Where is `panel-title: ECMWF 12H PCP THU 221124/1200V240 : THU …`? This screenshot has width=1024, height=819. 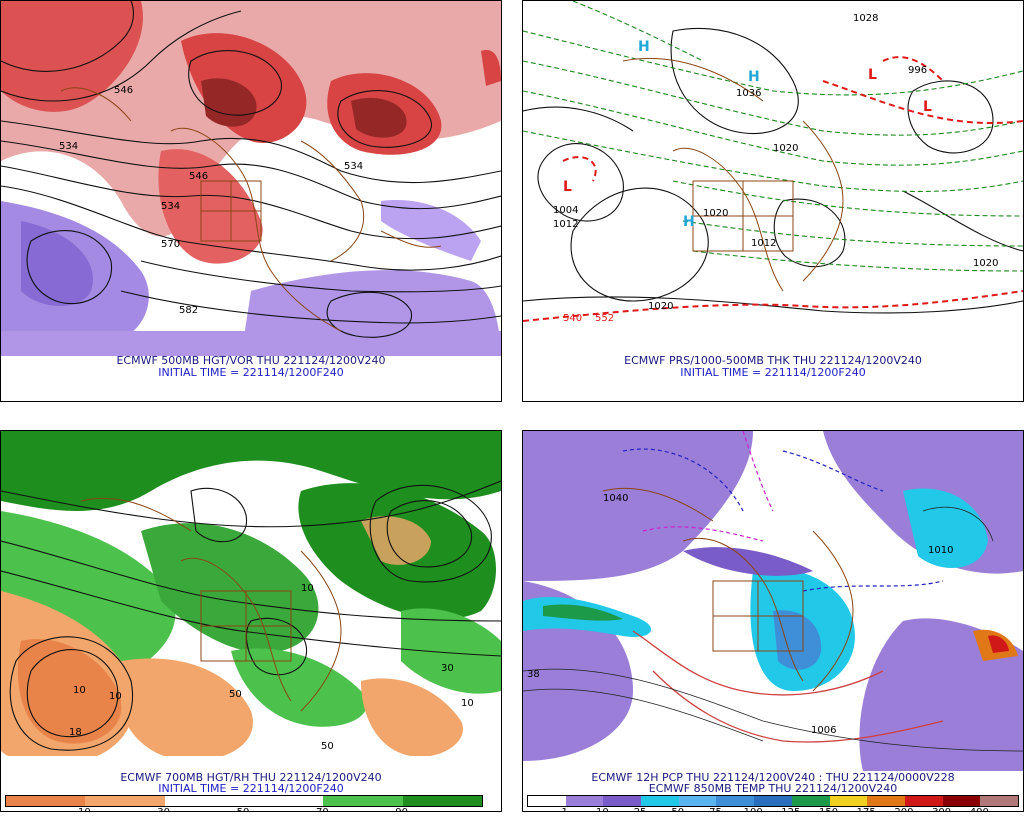
panel-title: ECMWF 12H PCP THU 221124/1200V240 : THU … is located at coordinates (773, 777).